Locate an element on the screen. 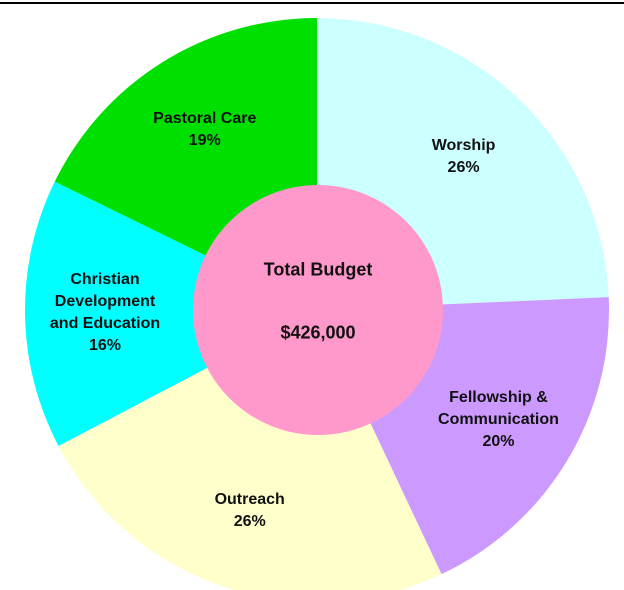 The height and width of the screenshot is (590, 624). slice-label: Fellowship & Communication 20% is located at coordinates (498, 420).